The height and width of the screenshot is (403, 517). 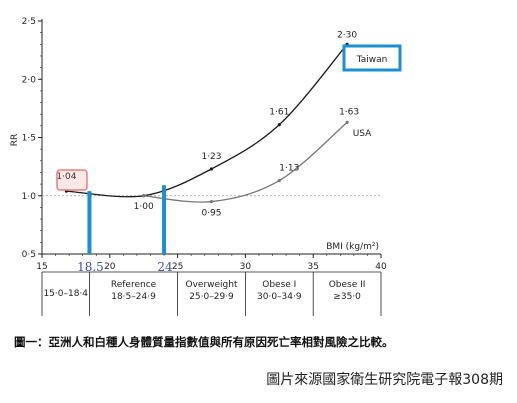 What do you see at coordinates (352, 247) in the screenshot?
I see `x-axis-label: BMI (kg/m²)` at bounding box center [352, 247].